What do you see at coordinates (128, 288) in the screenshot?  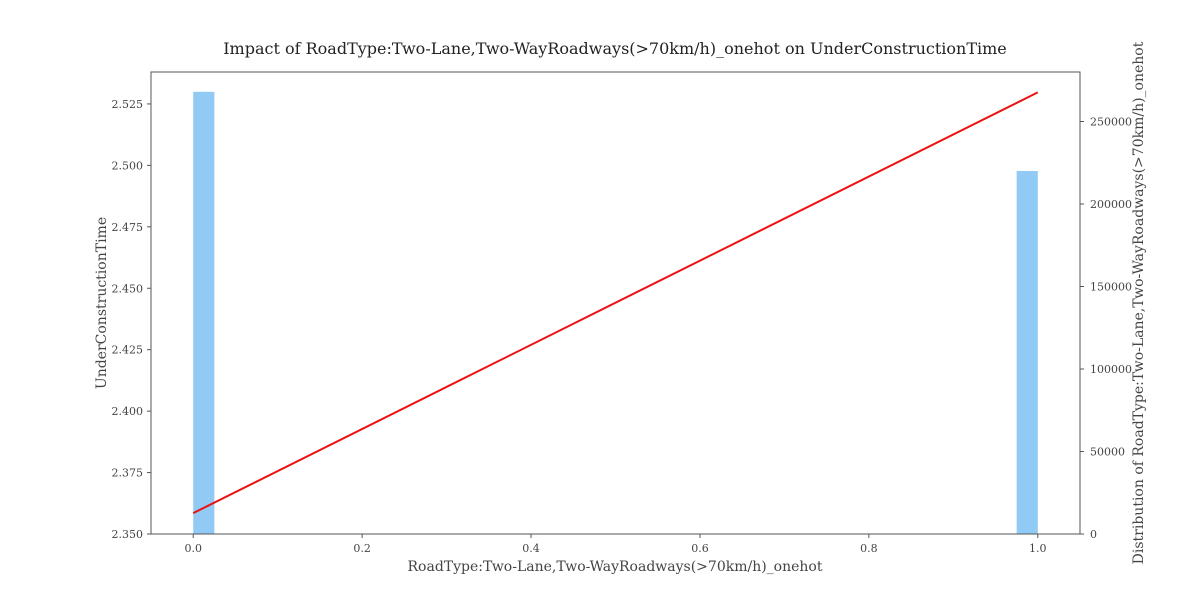 I see `y-left-tick-label: 2.450` at bounding box center [128, 288].